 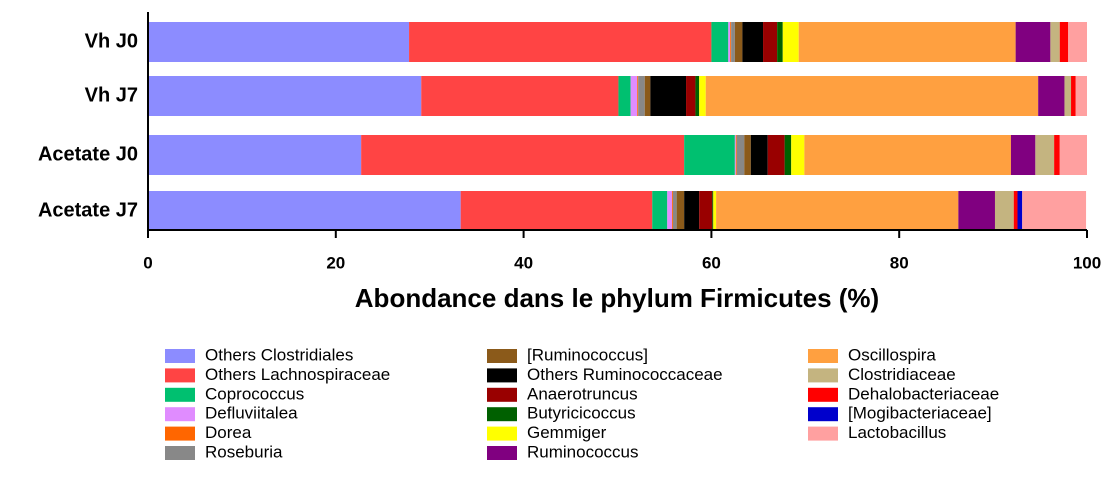 I want to click on x-tick-label: 80, so click(x=899, y=262).